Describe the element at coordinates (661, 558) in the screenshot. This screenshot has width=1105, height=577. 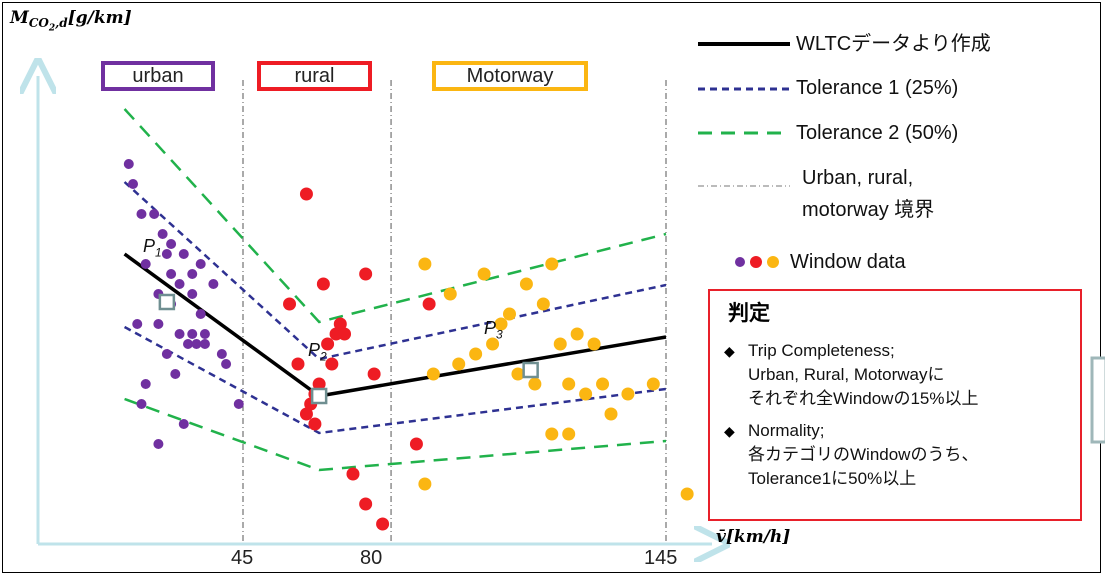
I see `x-tick-145: 145` at that location.